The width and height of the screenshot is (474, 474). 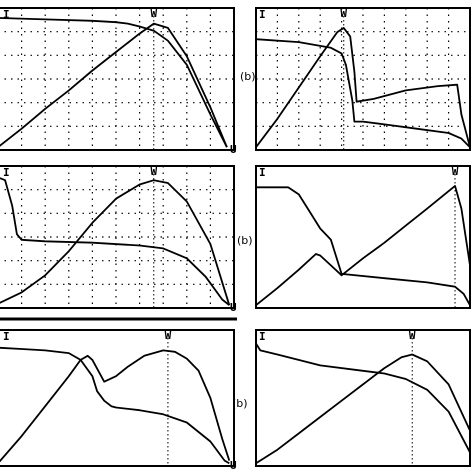 What do you see at coordinates (240, 403) in the screenshot?
I see `panel-label-bottom: (b)` at bounding box center [240, 403].